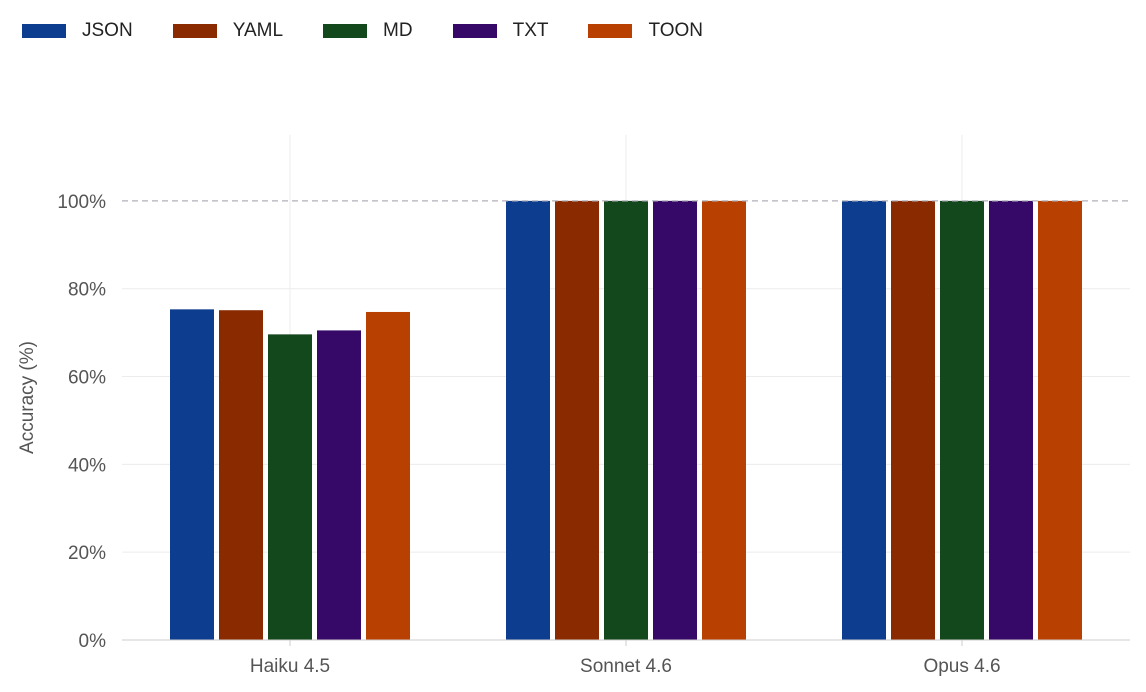 The image size is (1146, 692). What do you see at coordinates (258, 30) in the screenshot?
I see `legend-label: YAML` at bounding box center [258, 30].